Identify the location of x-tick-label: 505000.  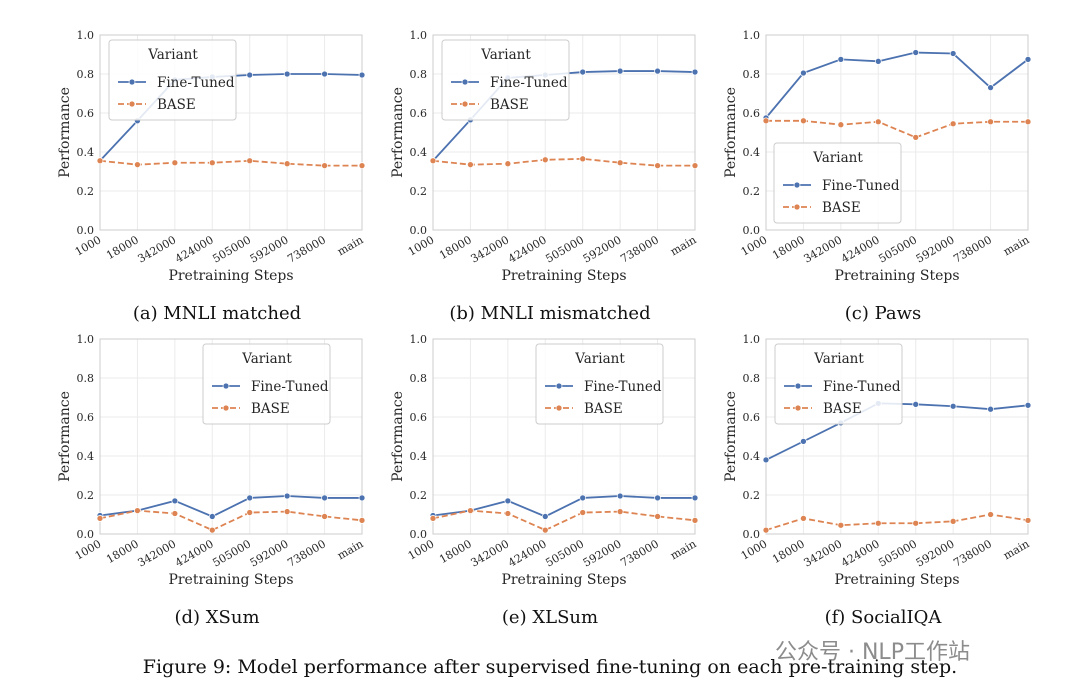
(231, 249).